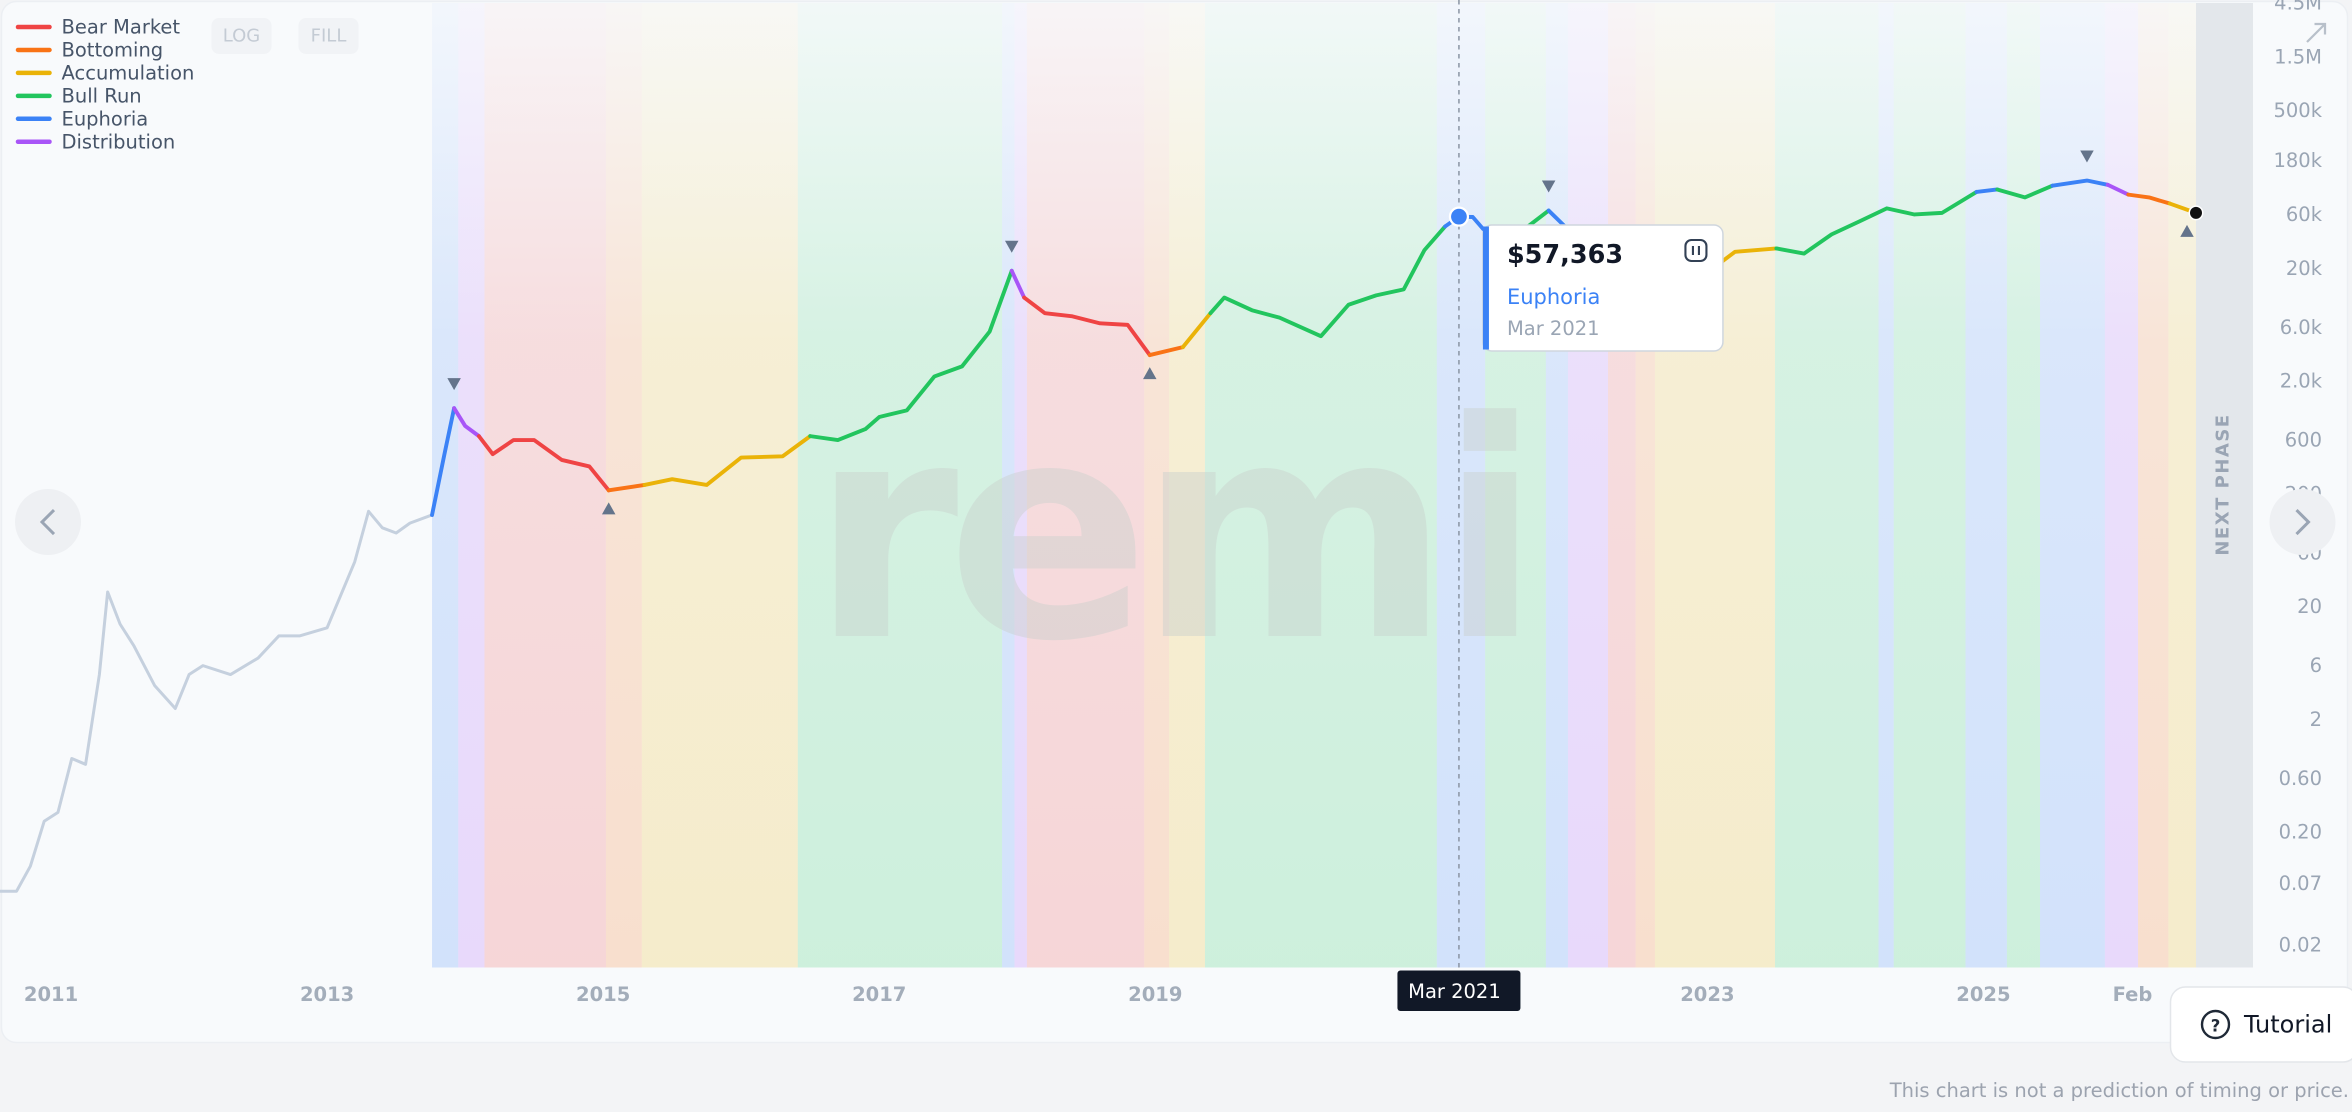 Image resolution: width=2352 pixels, height=1112 pixels. I want to click on tooltip: $57,363 Euphoria Mar 2021 Mar 2021, so click(1560, 618).